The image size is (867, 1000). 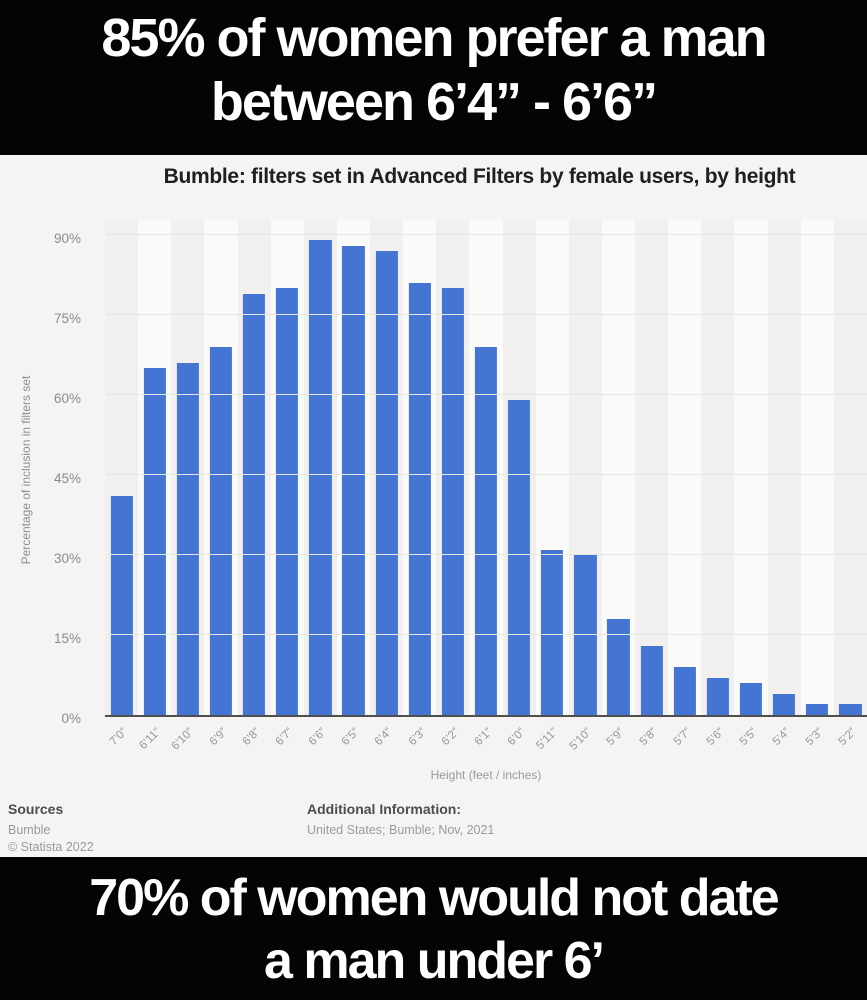 What do you see at coordinates (781, 737) in the screenshot?
I see `x-tick-label: 5’4”` at bounding box center [781, 737].